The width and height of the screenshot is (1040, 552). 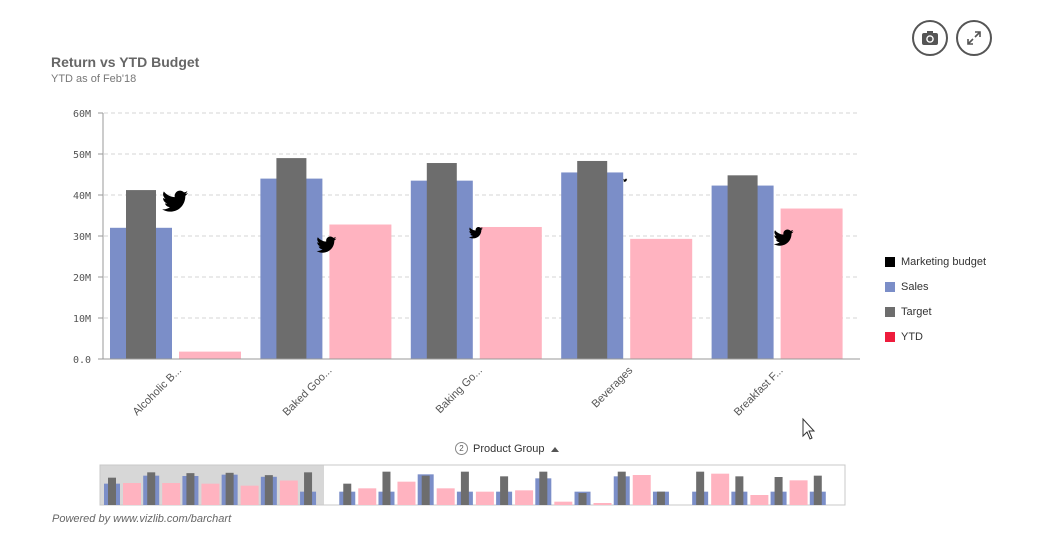 I want to click on chart-subtitle: YTD as of Feb'18, so click(x=94, y=79).